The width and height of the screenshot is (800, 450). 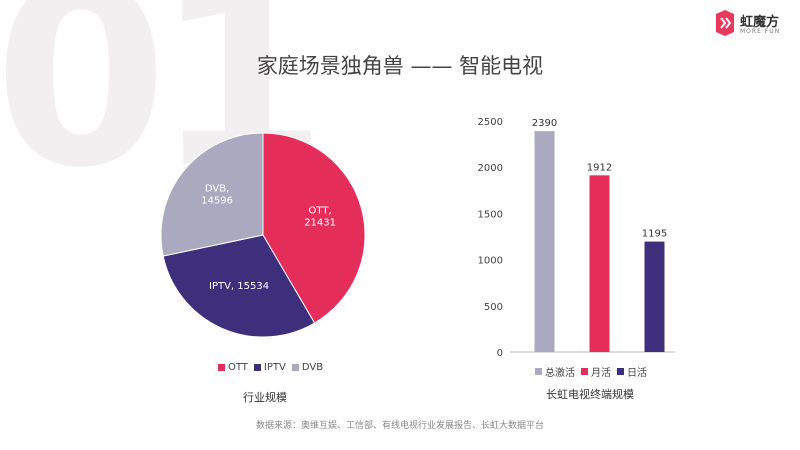 What do you see at coordinates (760, 22) in the screenshot?
I see `logo-name: 虹魔方` at bounding box center [760, 22].